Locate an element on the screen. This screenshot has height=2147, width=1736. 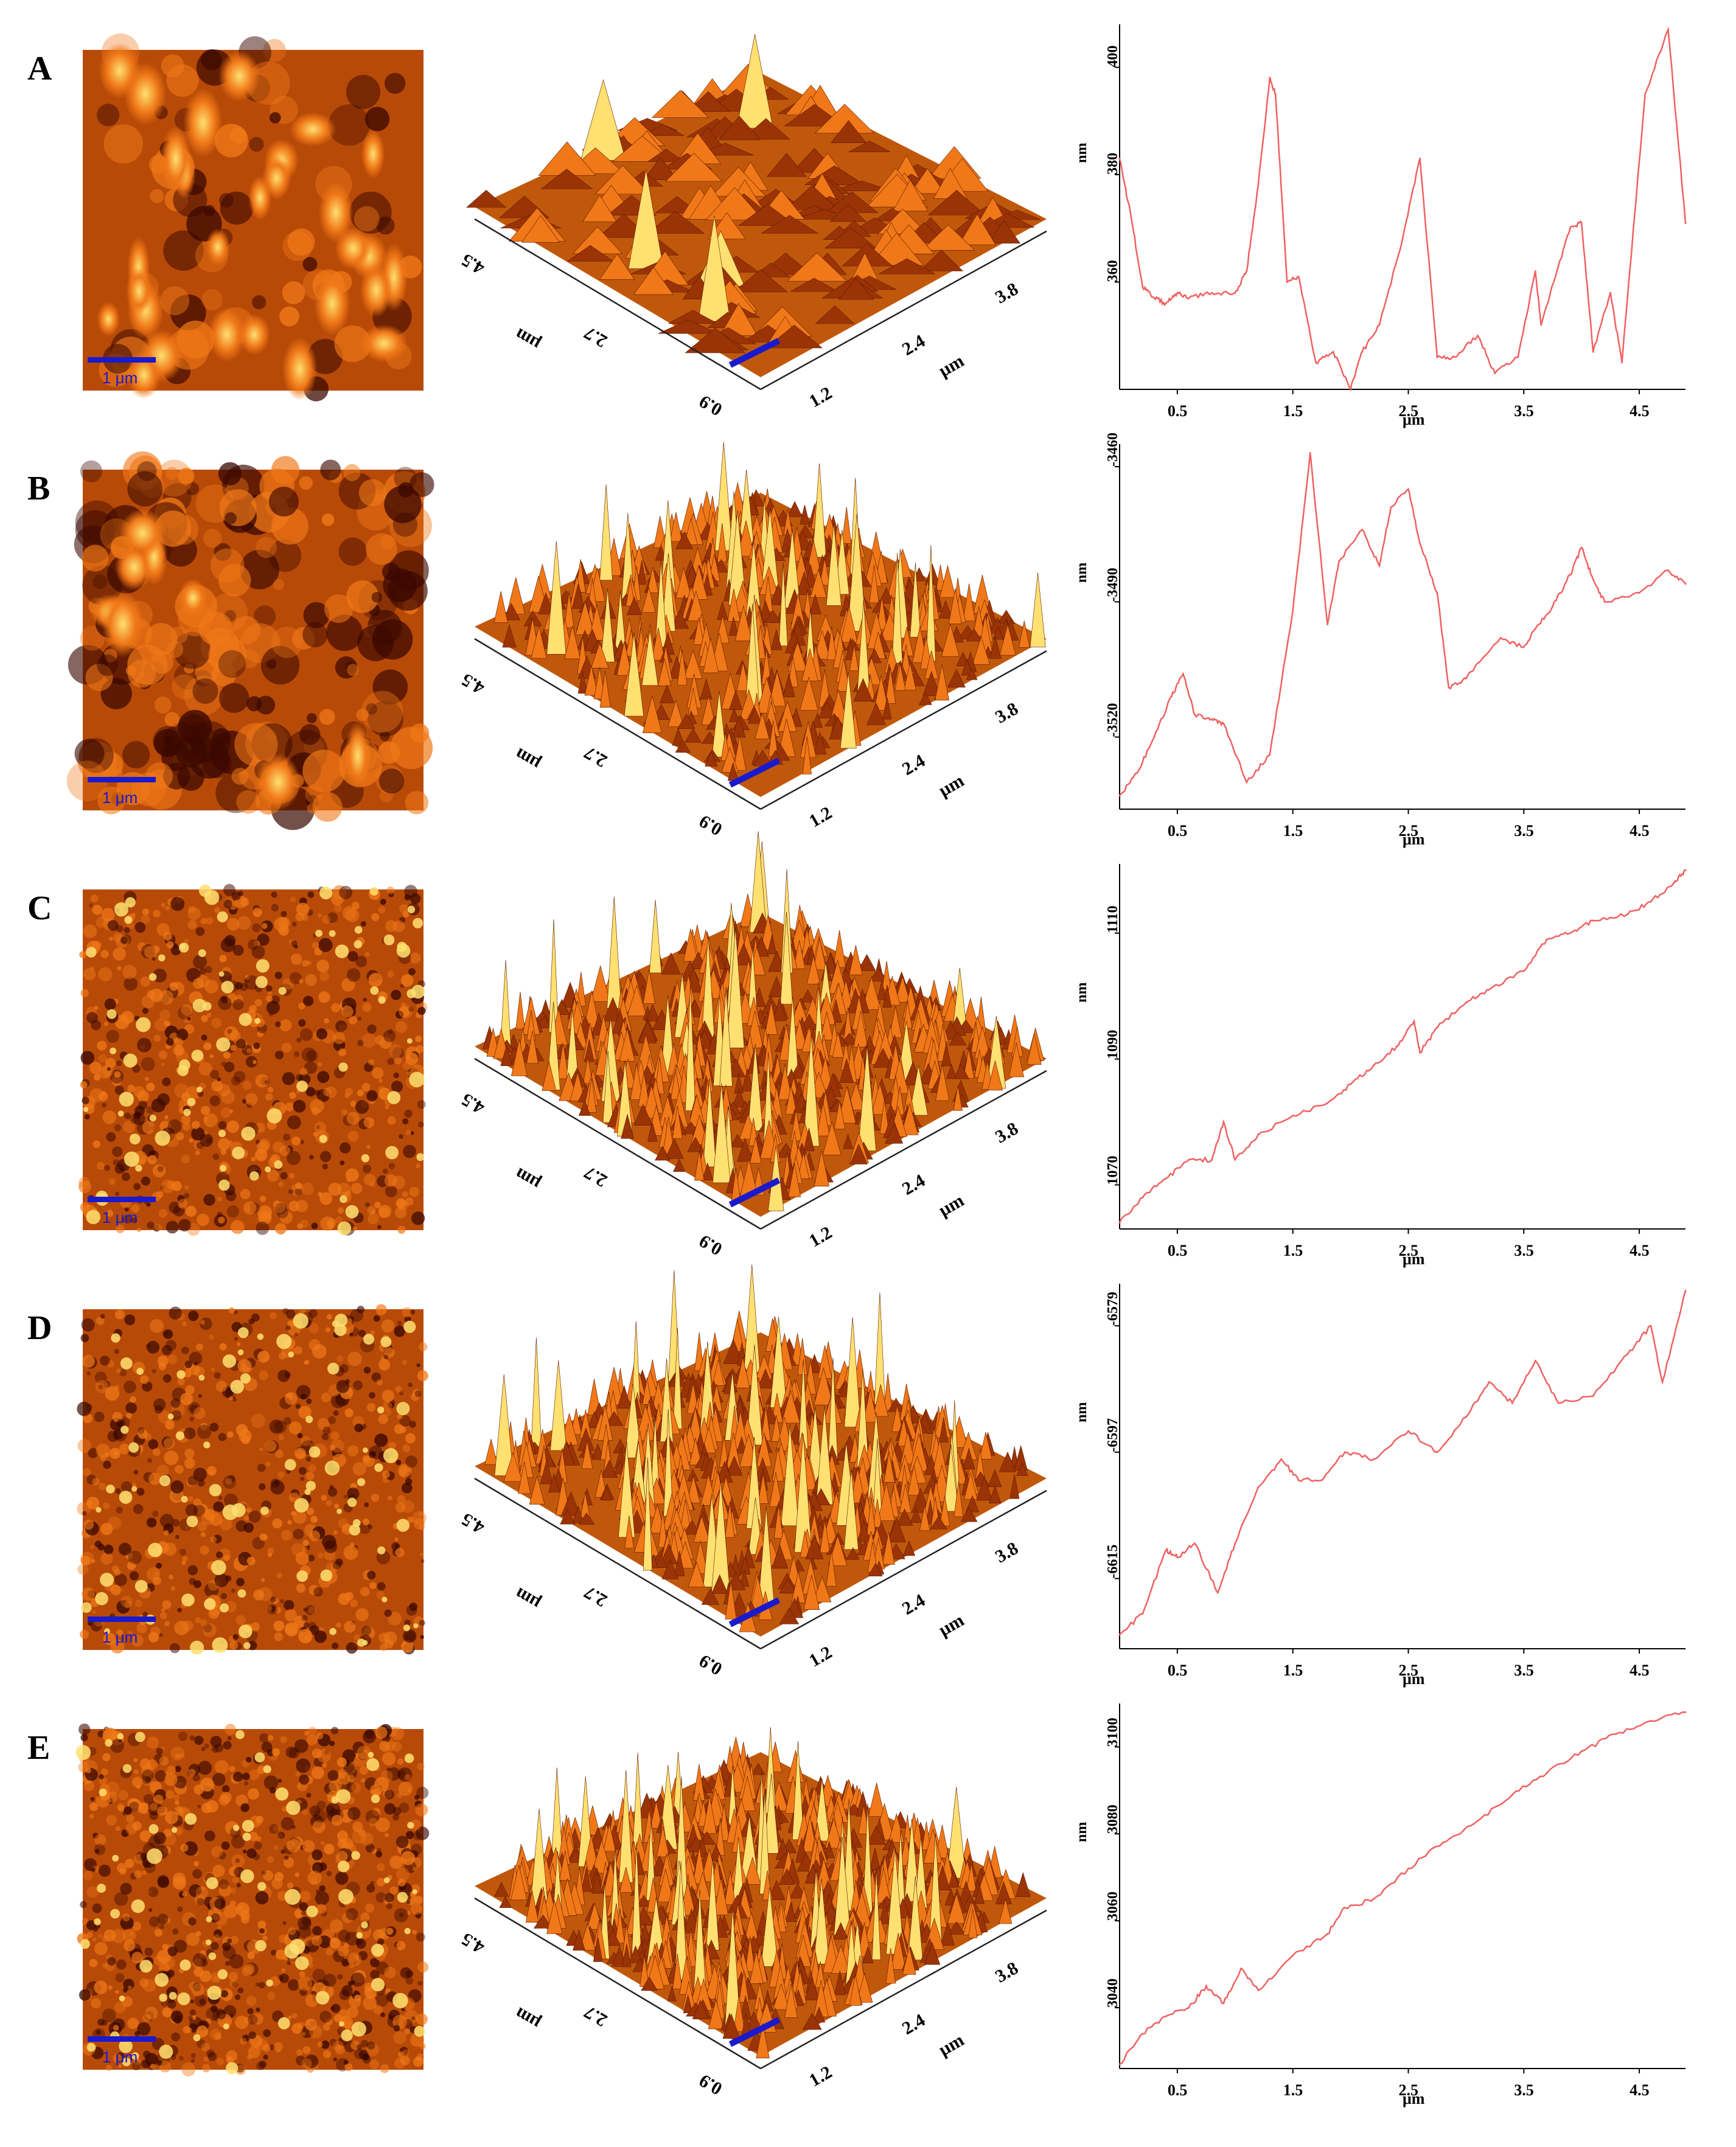
y-tick-label: -3490 is located at coordinates (1113, 585).